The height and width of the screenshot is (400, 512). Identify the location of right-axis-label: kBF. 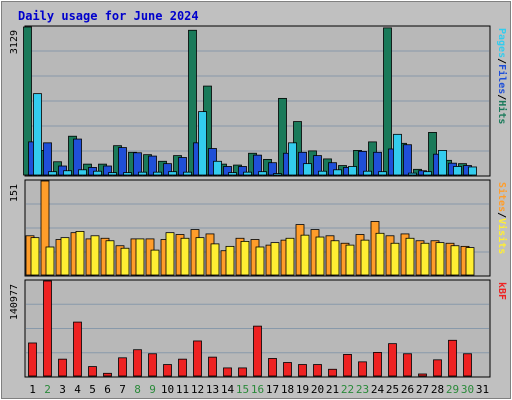
(501, 291).